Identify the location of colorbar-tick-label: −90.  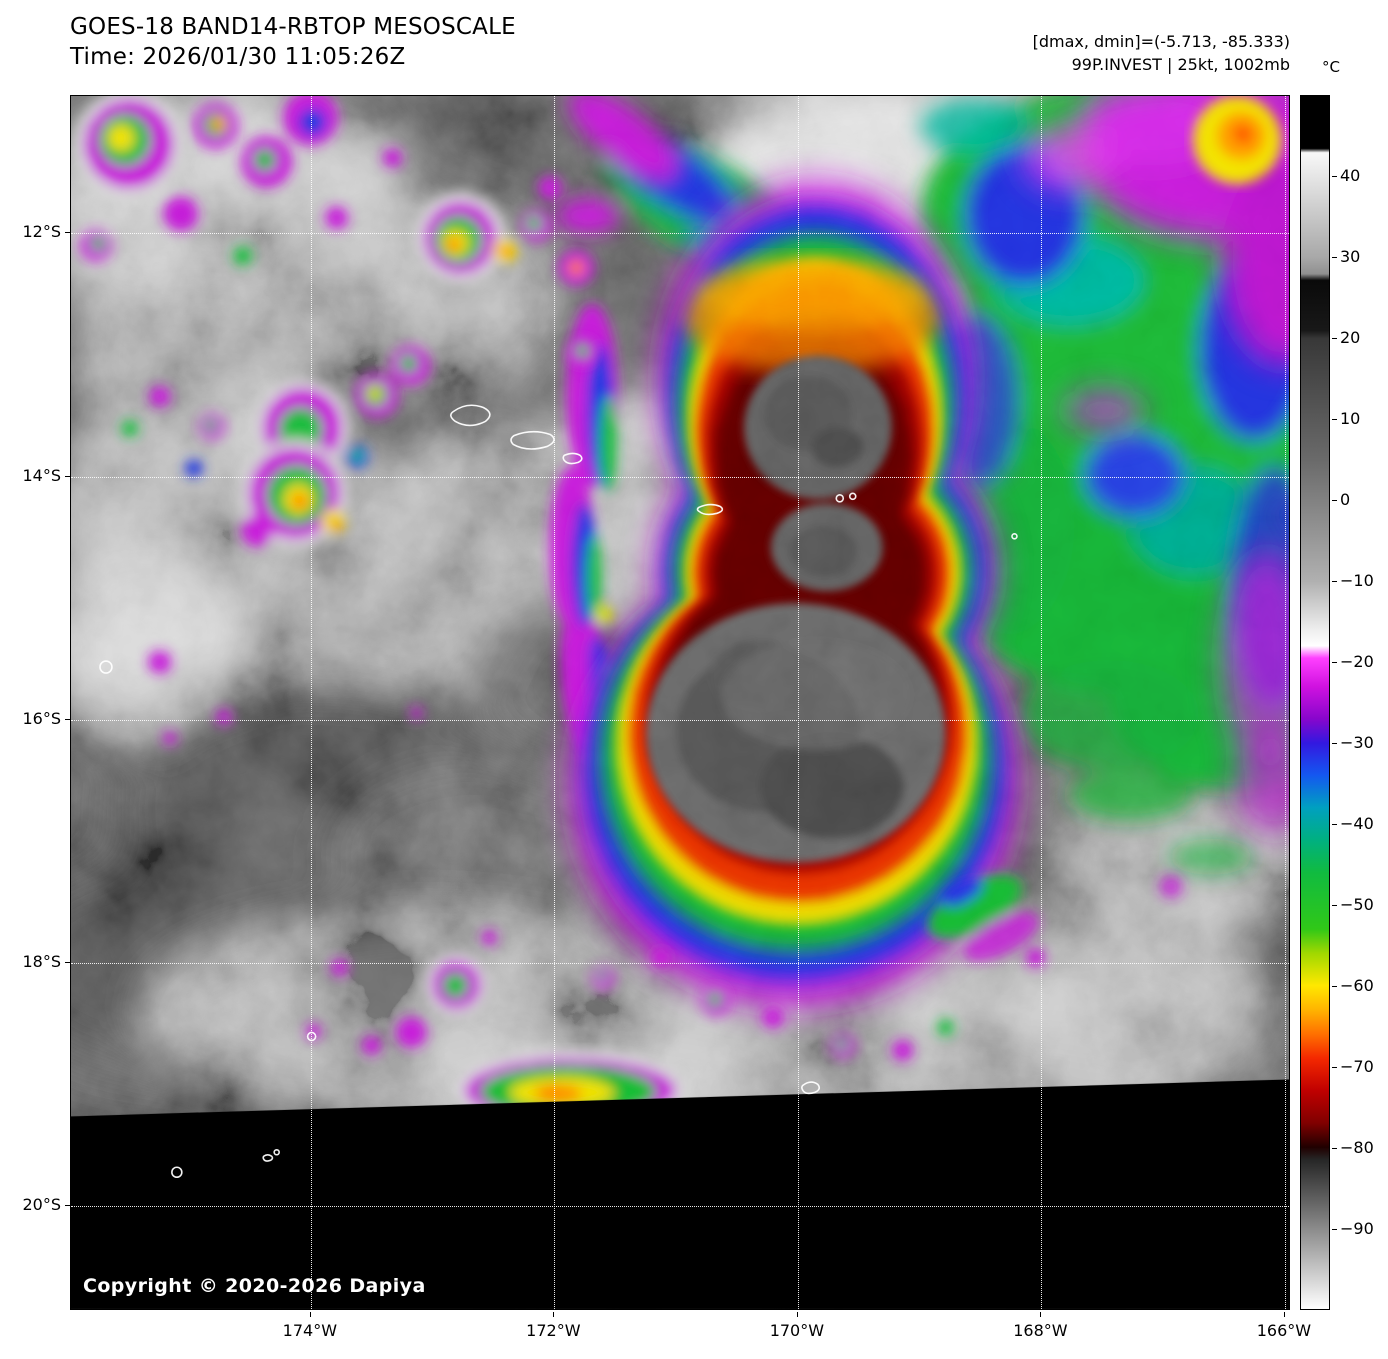
(1357, 1228).